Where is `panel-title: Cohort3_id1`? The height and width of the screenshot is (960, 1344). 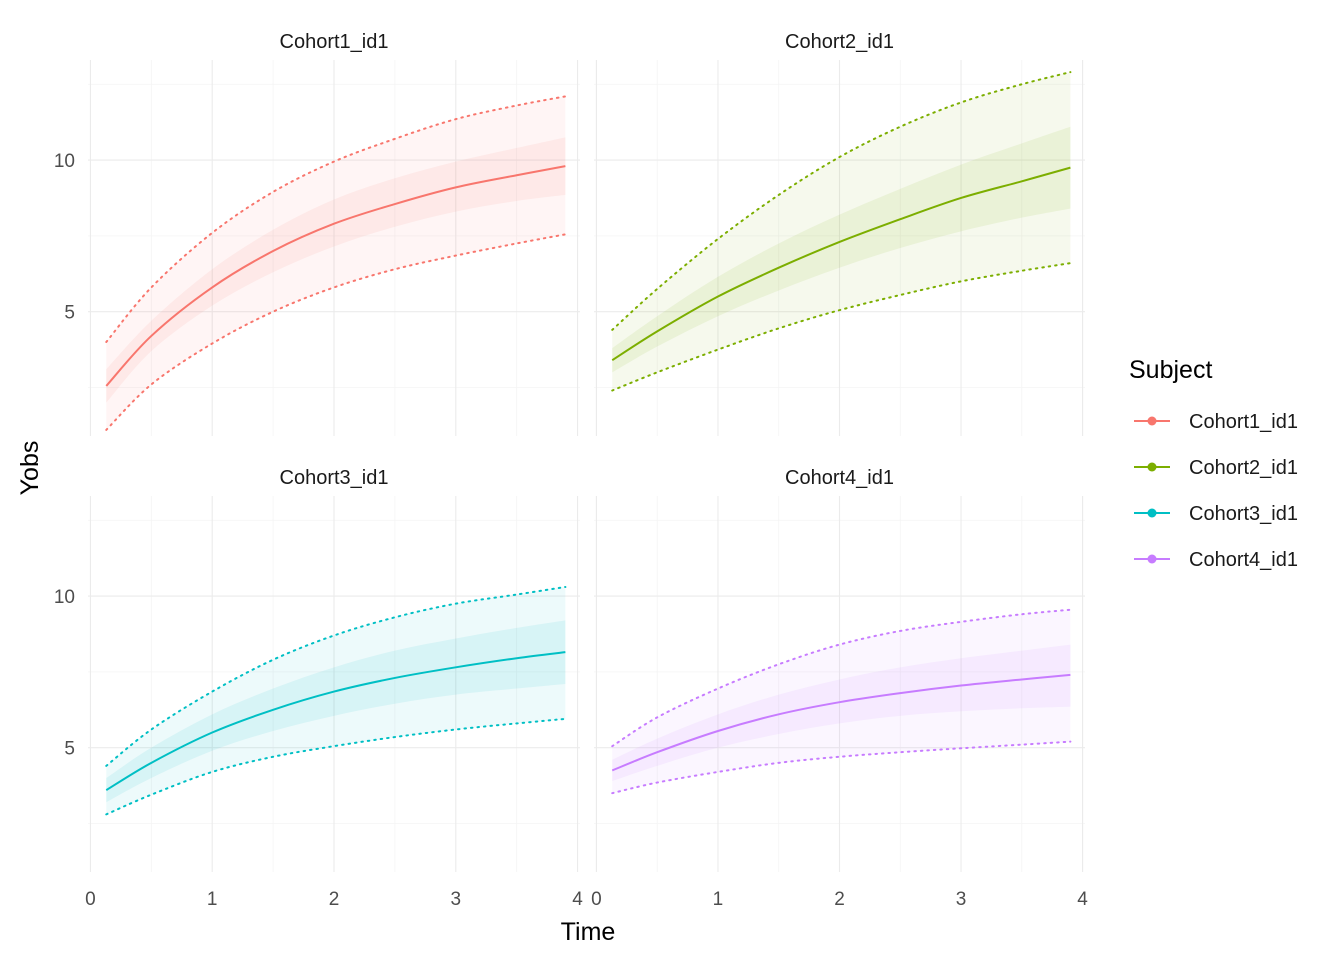
panel-title: Cohort3_id1 is located at coordinates (334, 478).